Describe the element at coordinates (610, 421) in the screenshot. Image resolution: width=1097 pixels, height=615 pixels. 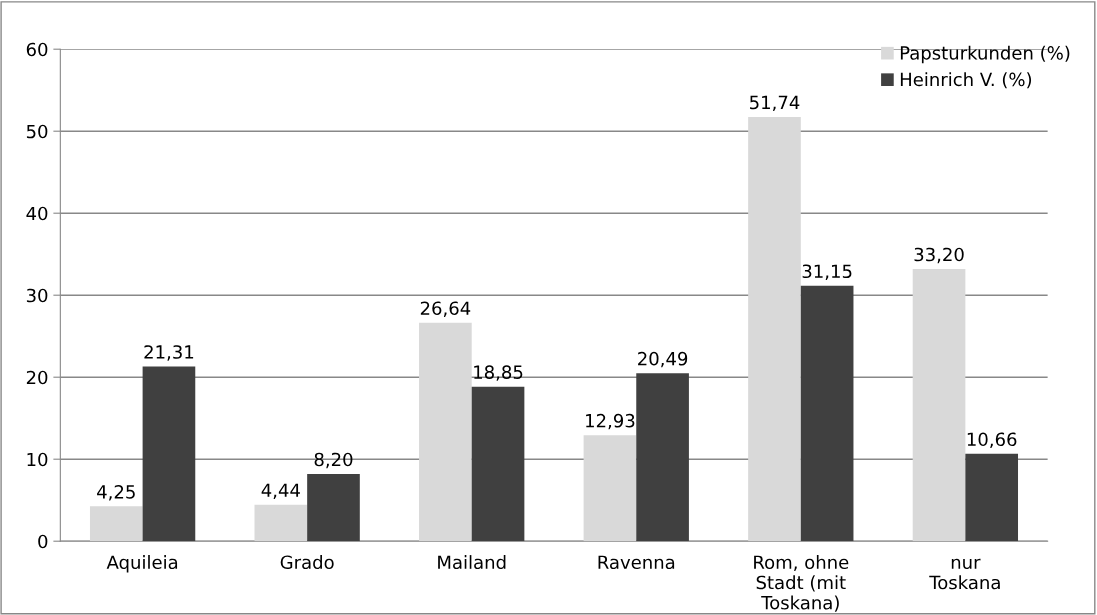
I see `data-label: 12,93` at that location.